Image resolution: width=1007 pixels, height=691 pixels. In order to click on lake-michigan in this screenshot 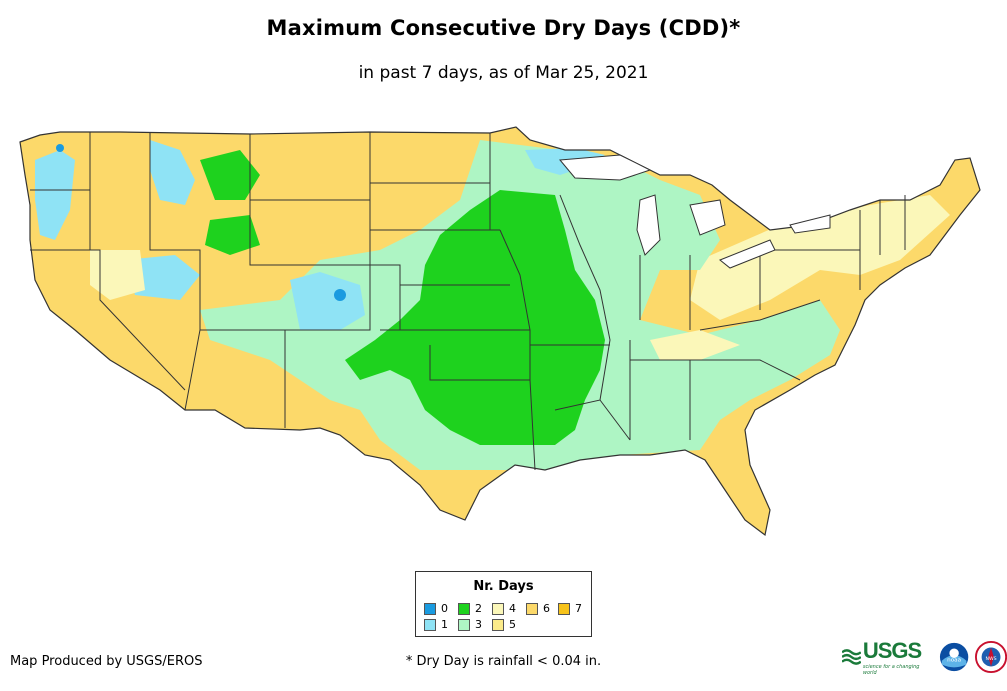, I will do `click(648, 225)`.